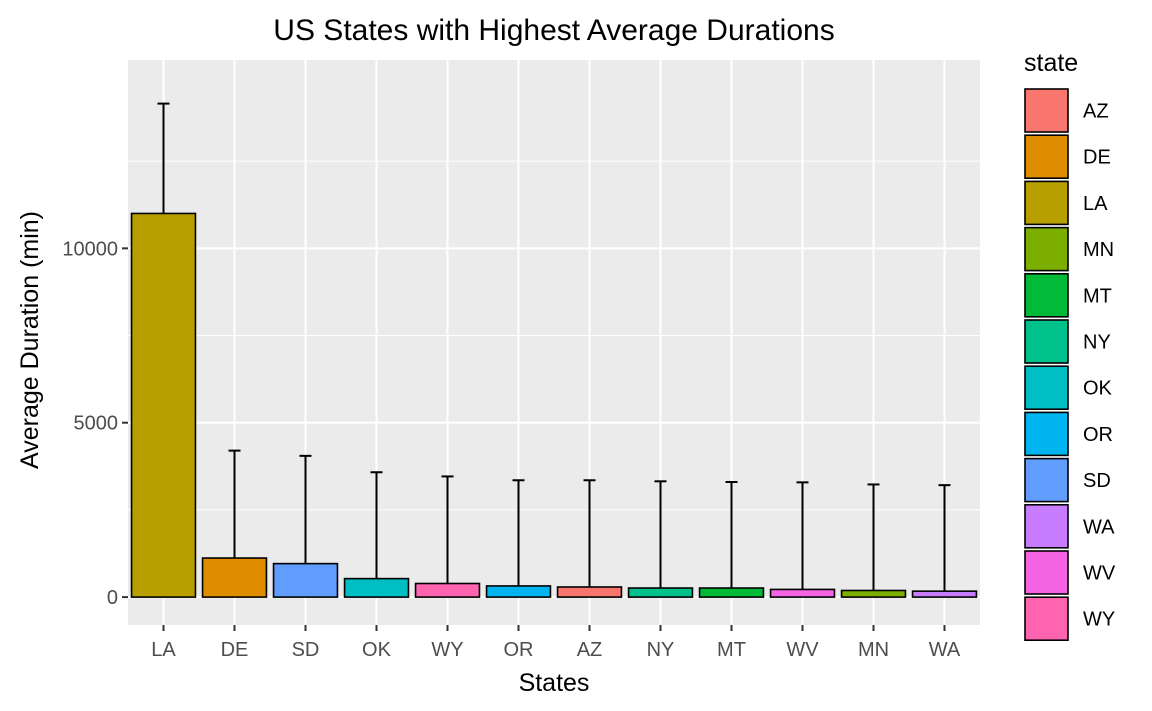 The height and width of the screenshot is (711, 1152). I want to click on x-axis-title: States, so click(554, 683).